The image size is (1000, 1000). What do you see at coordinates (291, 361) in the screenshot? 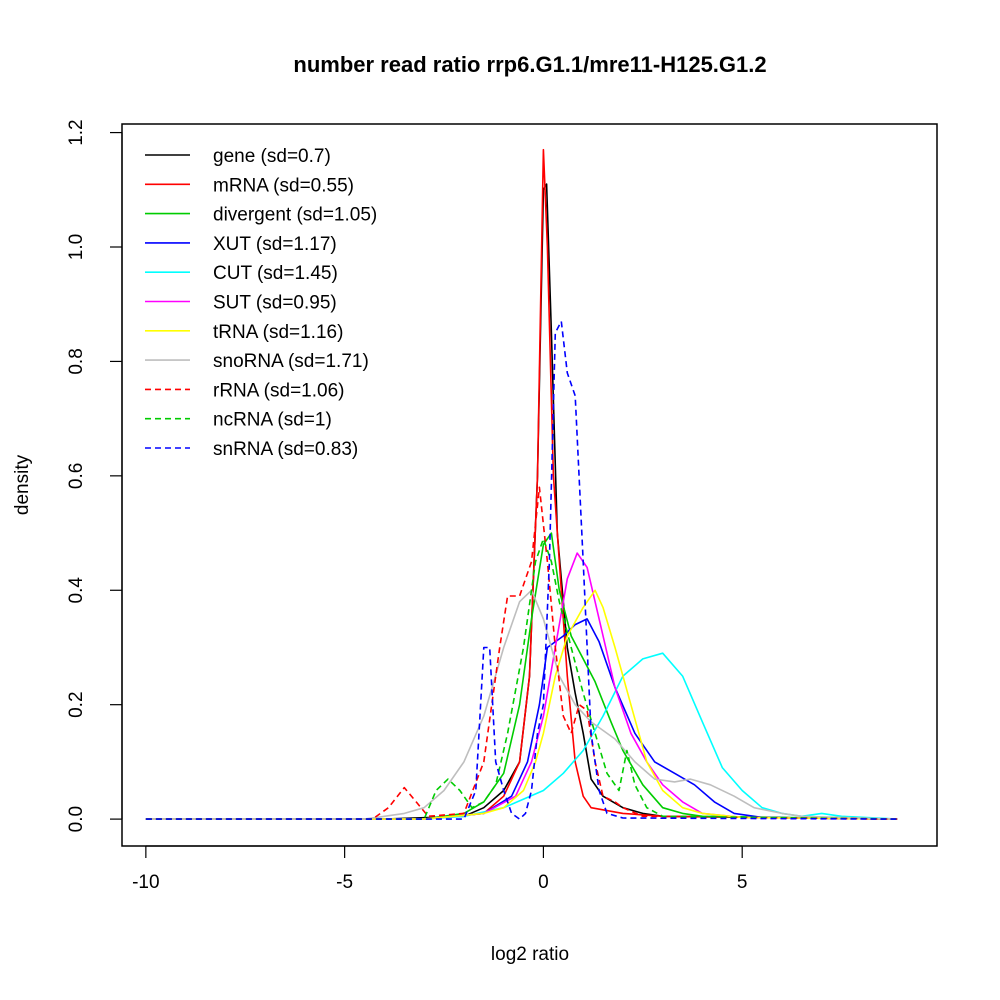
I see `legend-label: snoRNA (sd=1.71)` at bounding box center [291, 361].